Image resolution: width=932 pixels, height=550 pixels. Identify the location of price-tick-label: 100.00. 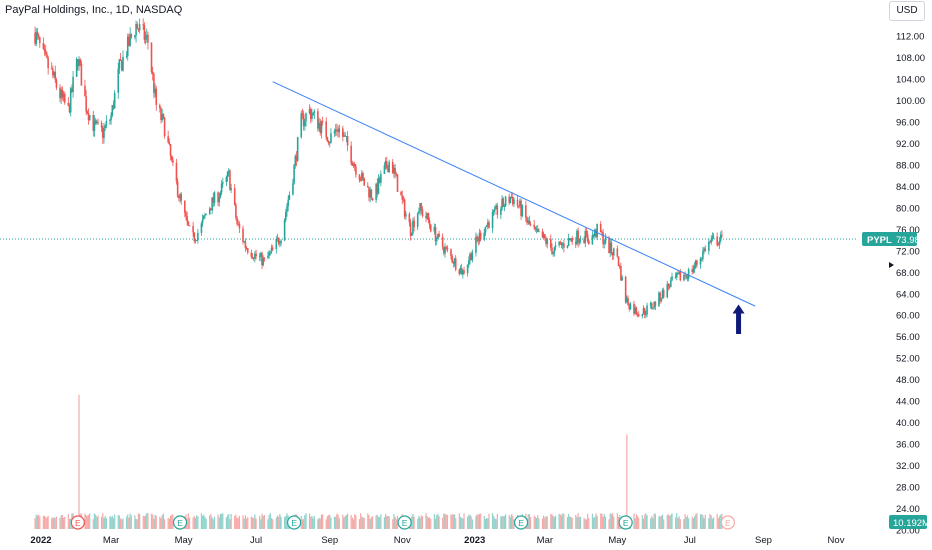
(910, 101).